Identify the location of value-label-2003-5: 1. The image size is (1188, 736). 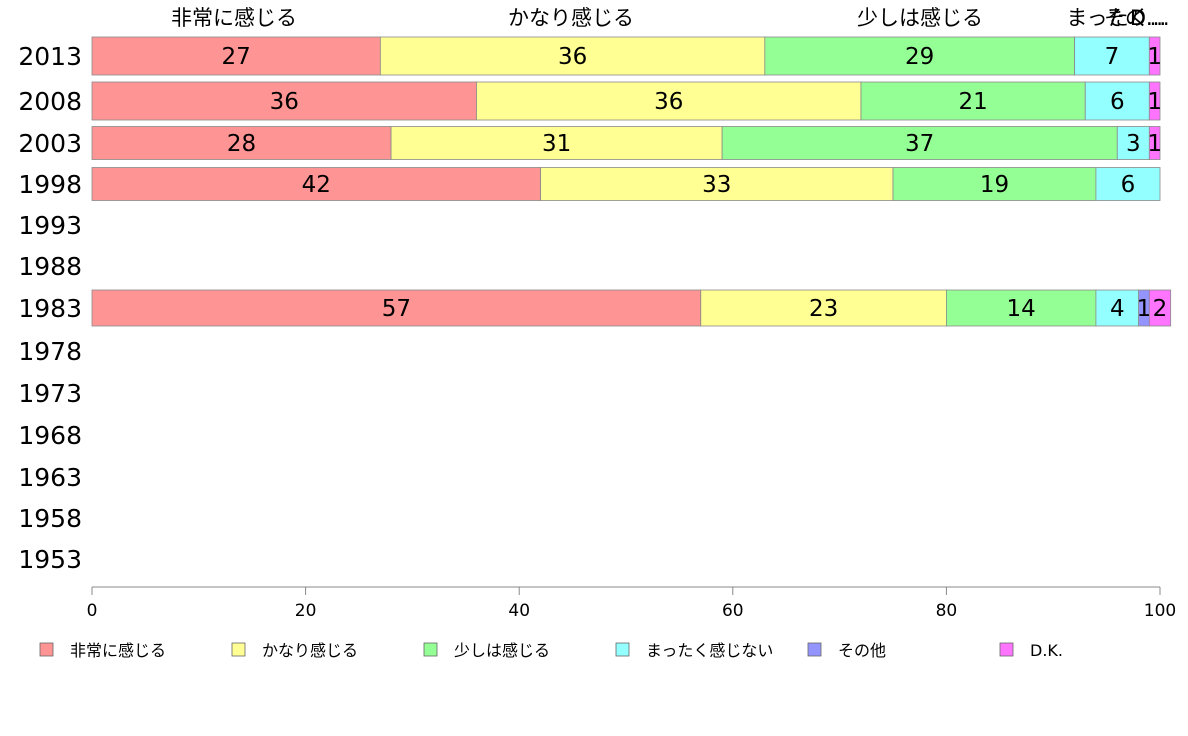
(1154, 144).